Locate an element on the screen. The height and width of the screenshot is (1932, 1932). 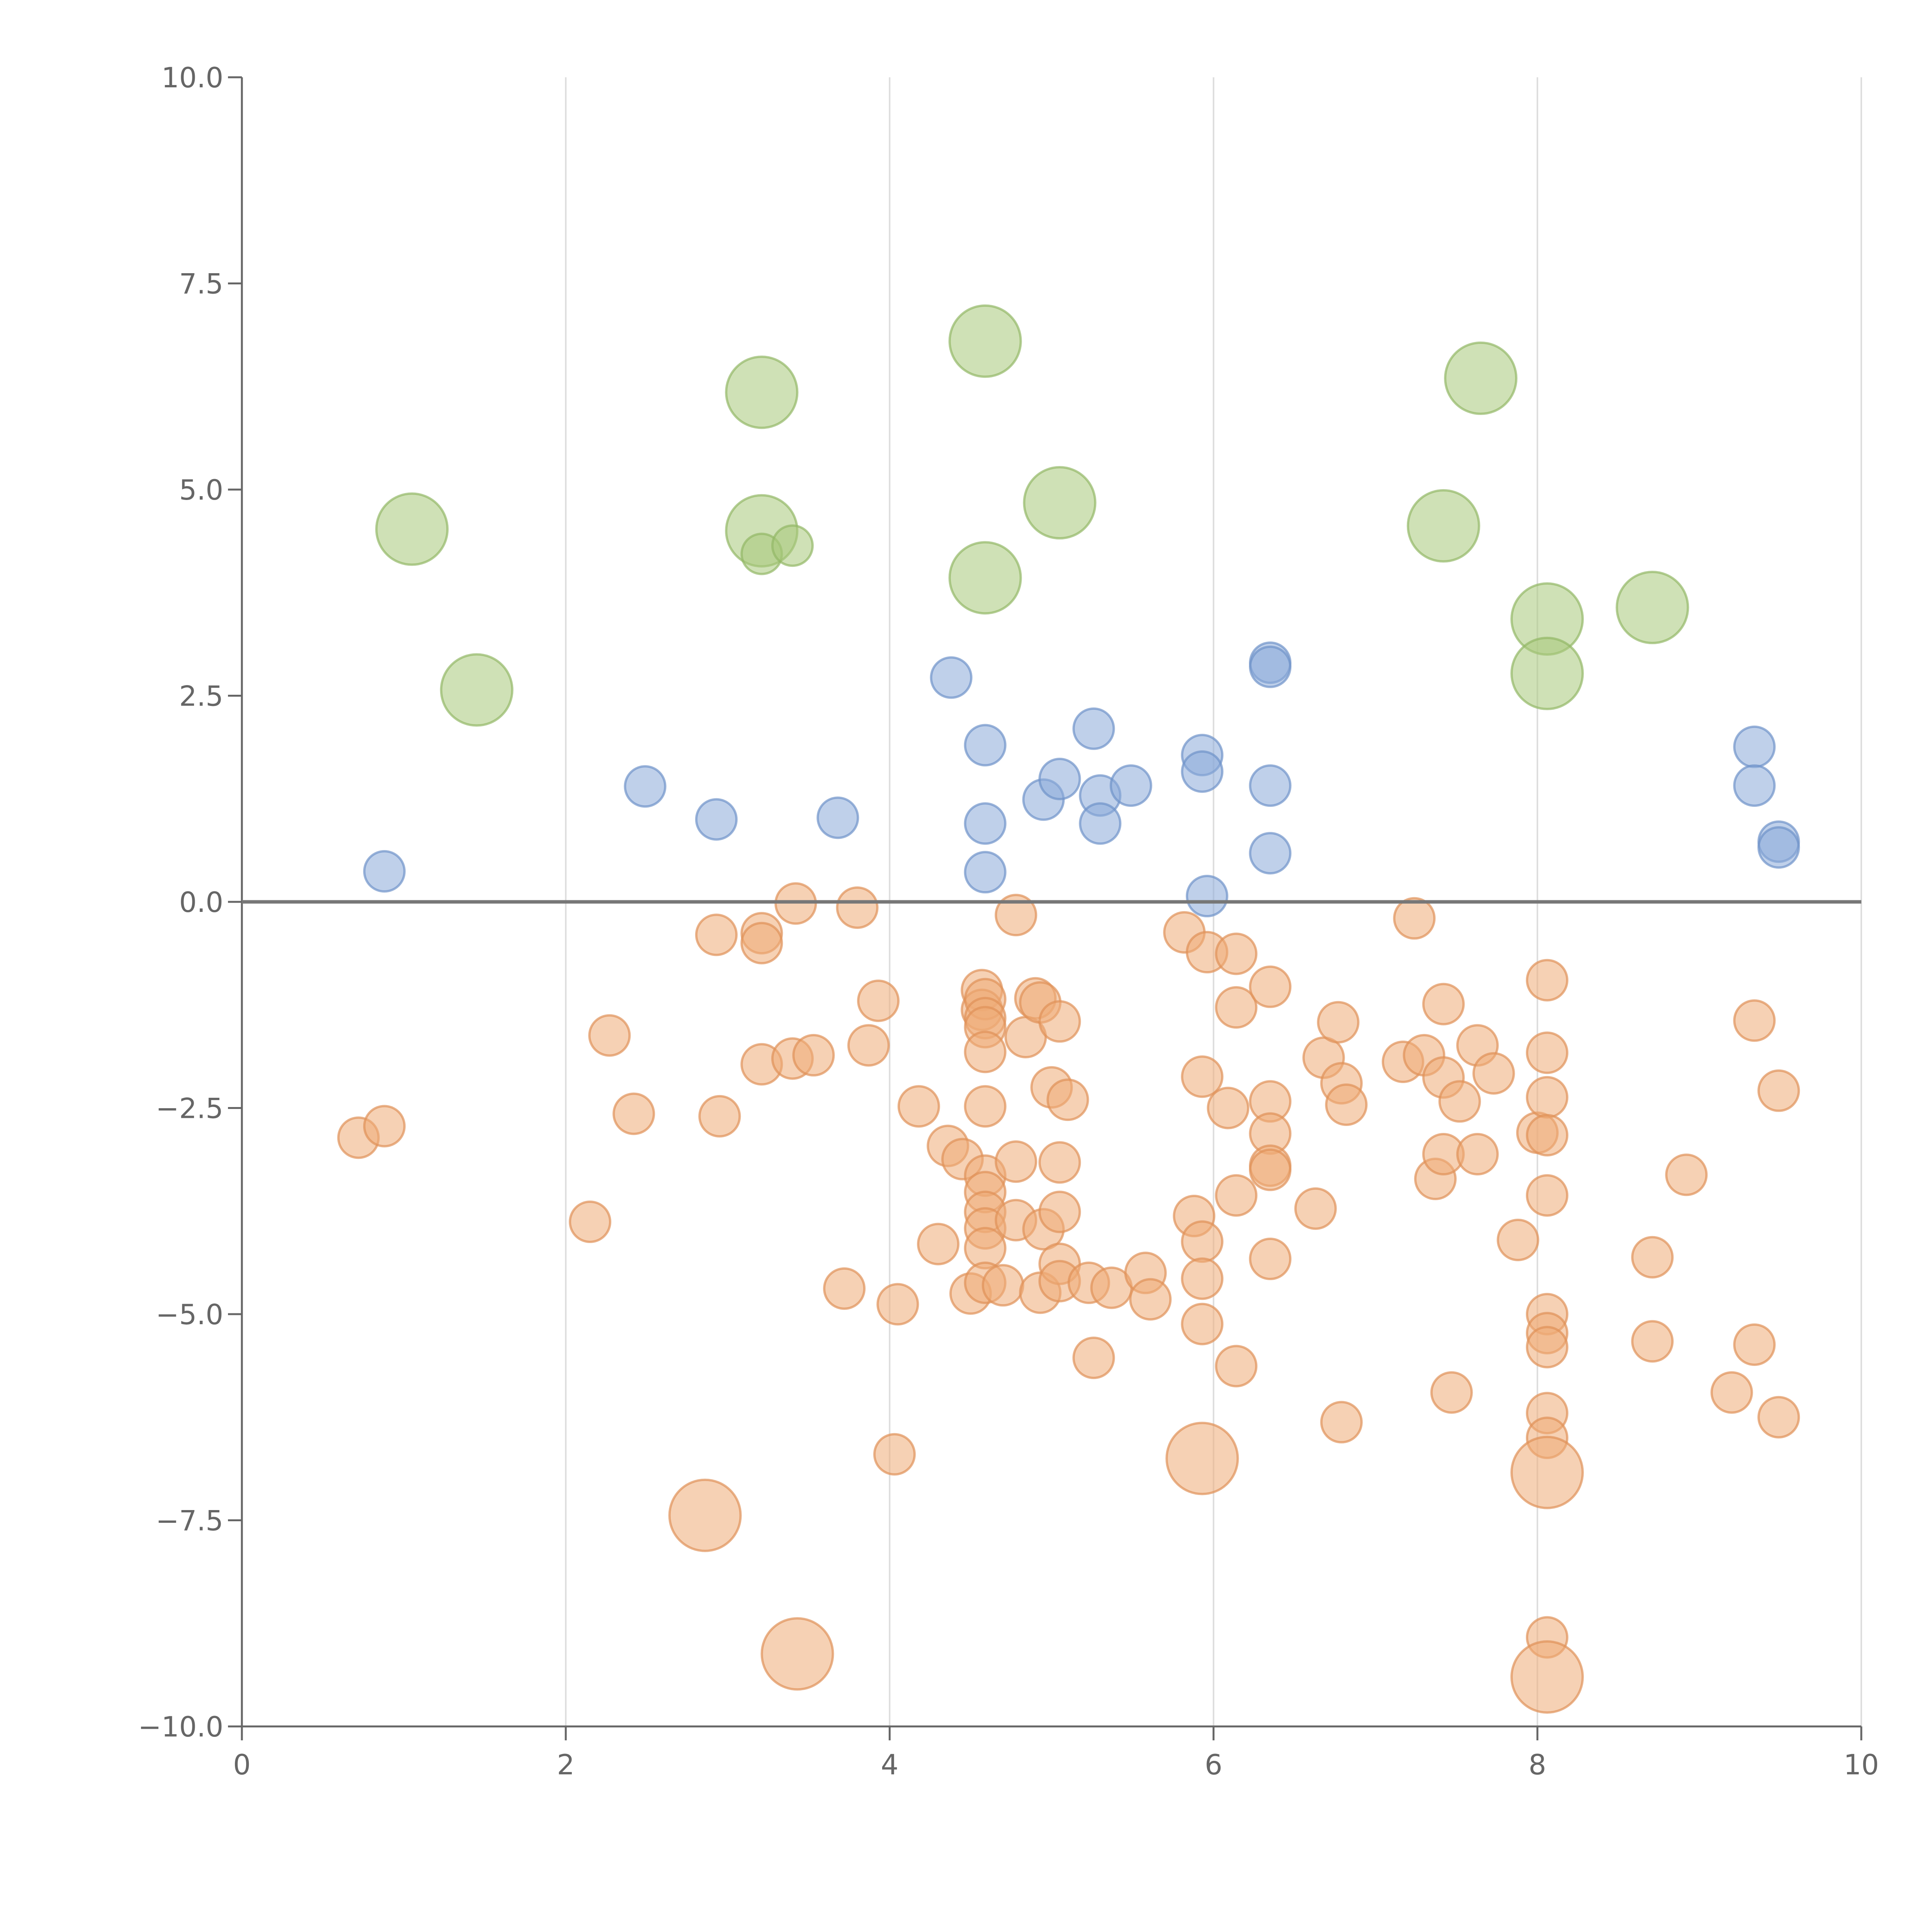
x-tick-label: 0 is located at coordinates (242, 1765).